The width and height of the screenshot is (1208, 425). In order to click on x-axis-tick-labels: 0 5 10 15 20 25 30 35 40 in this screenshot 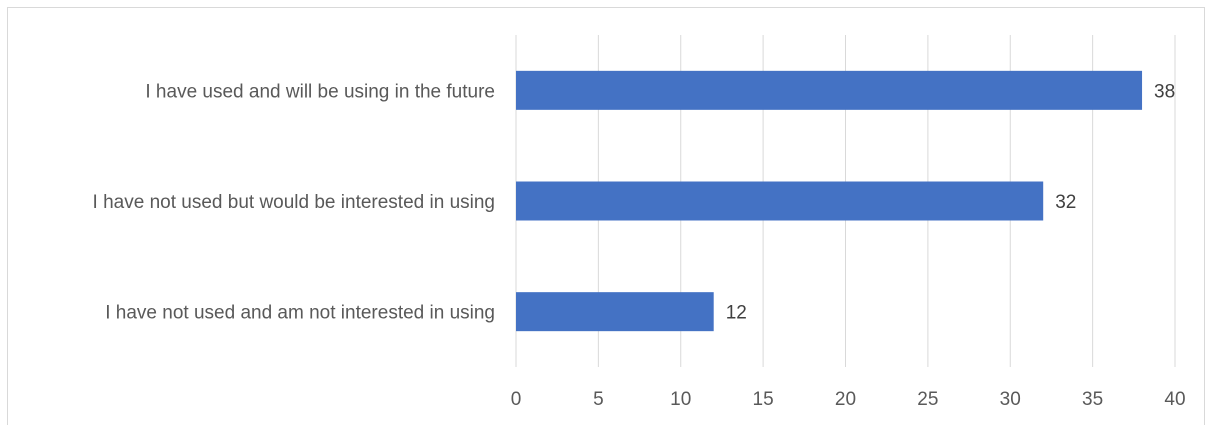, I will do `click(848, 399)`.